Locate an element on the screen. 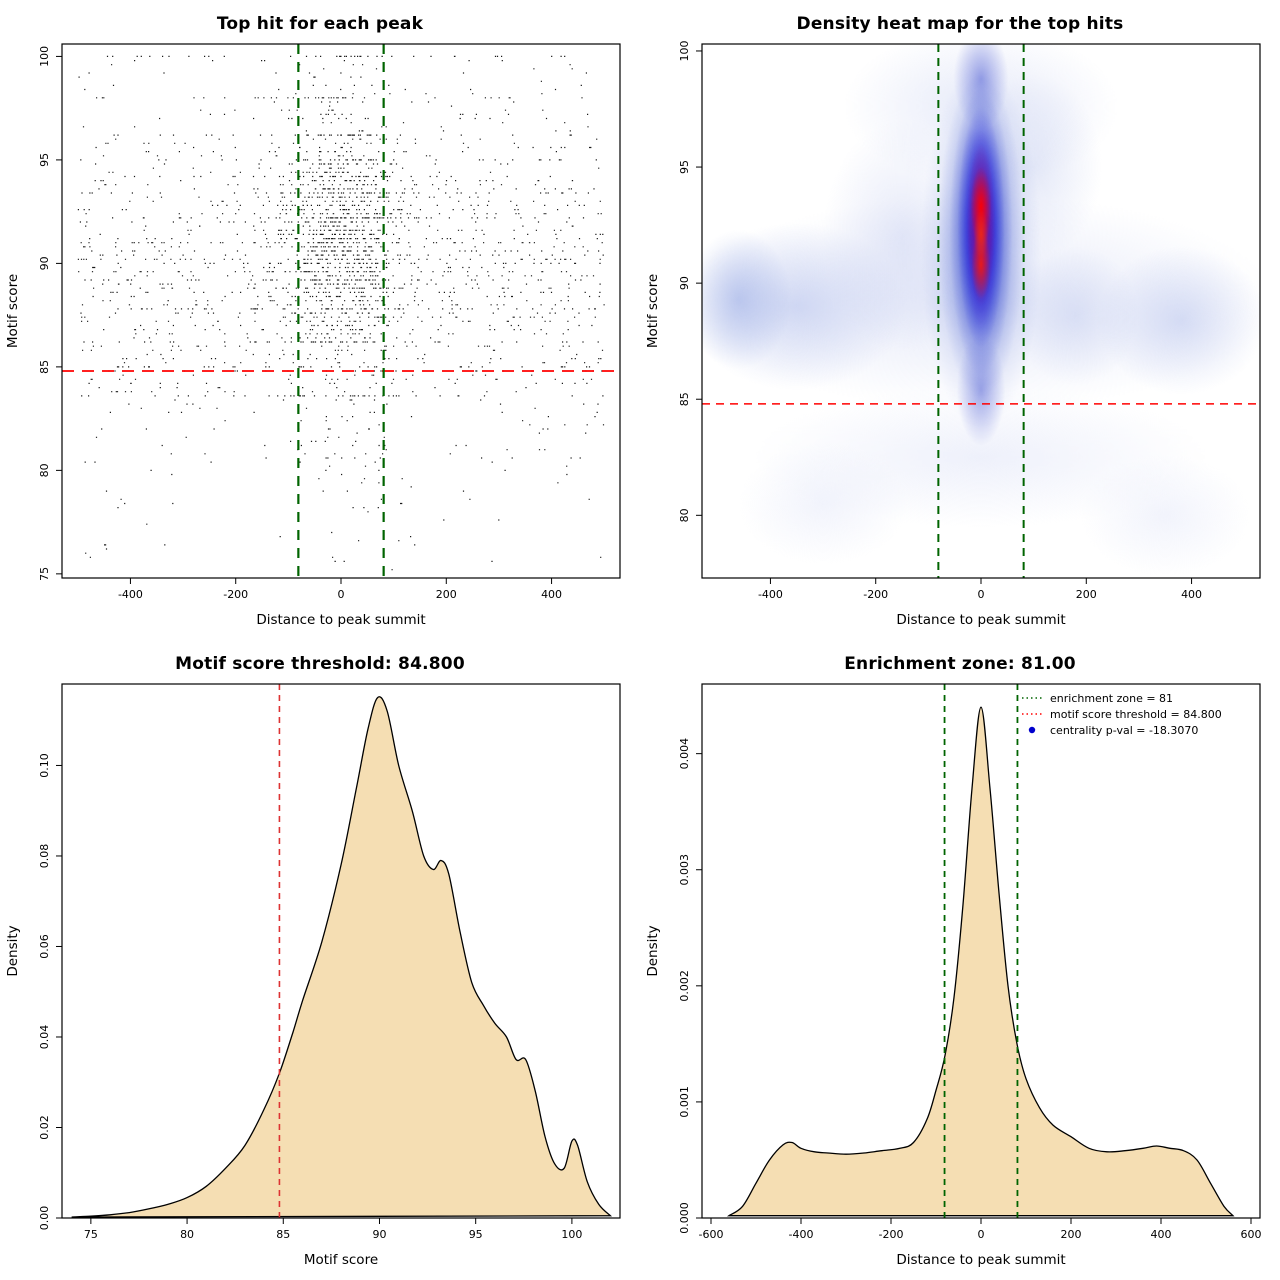 This screenshot has height=1280, width=1280. svg-text: 0.004 is located at coordinates (684, 754).